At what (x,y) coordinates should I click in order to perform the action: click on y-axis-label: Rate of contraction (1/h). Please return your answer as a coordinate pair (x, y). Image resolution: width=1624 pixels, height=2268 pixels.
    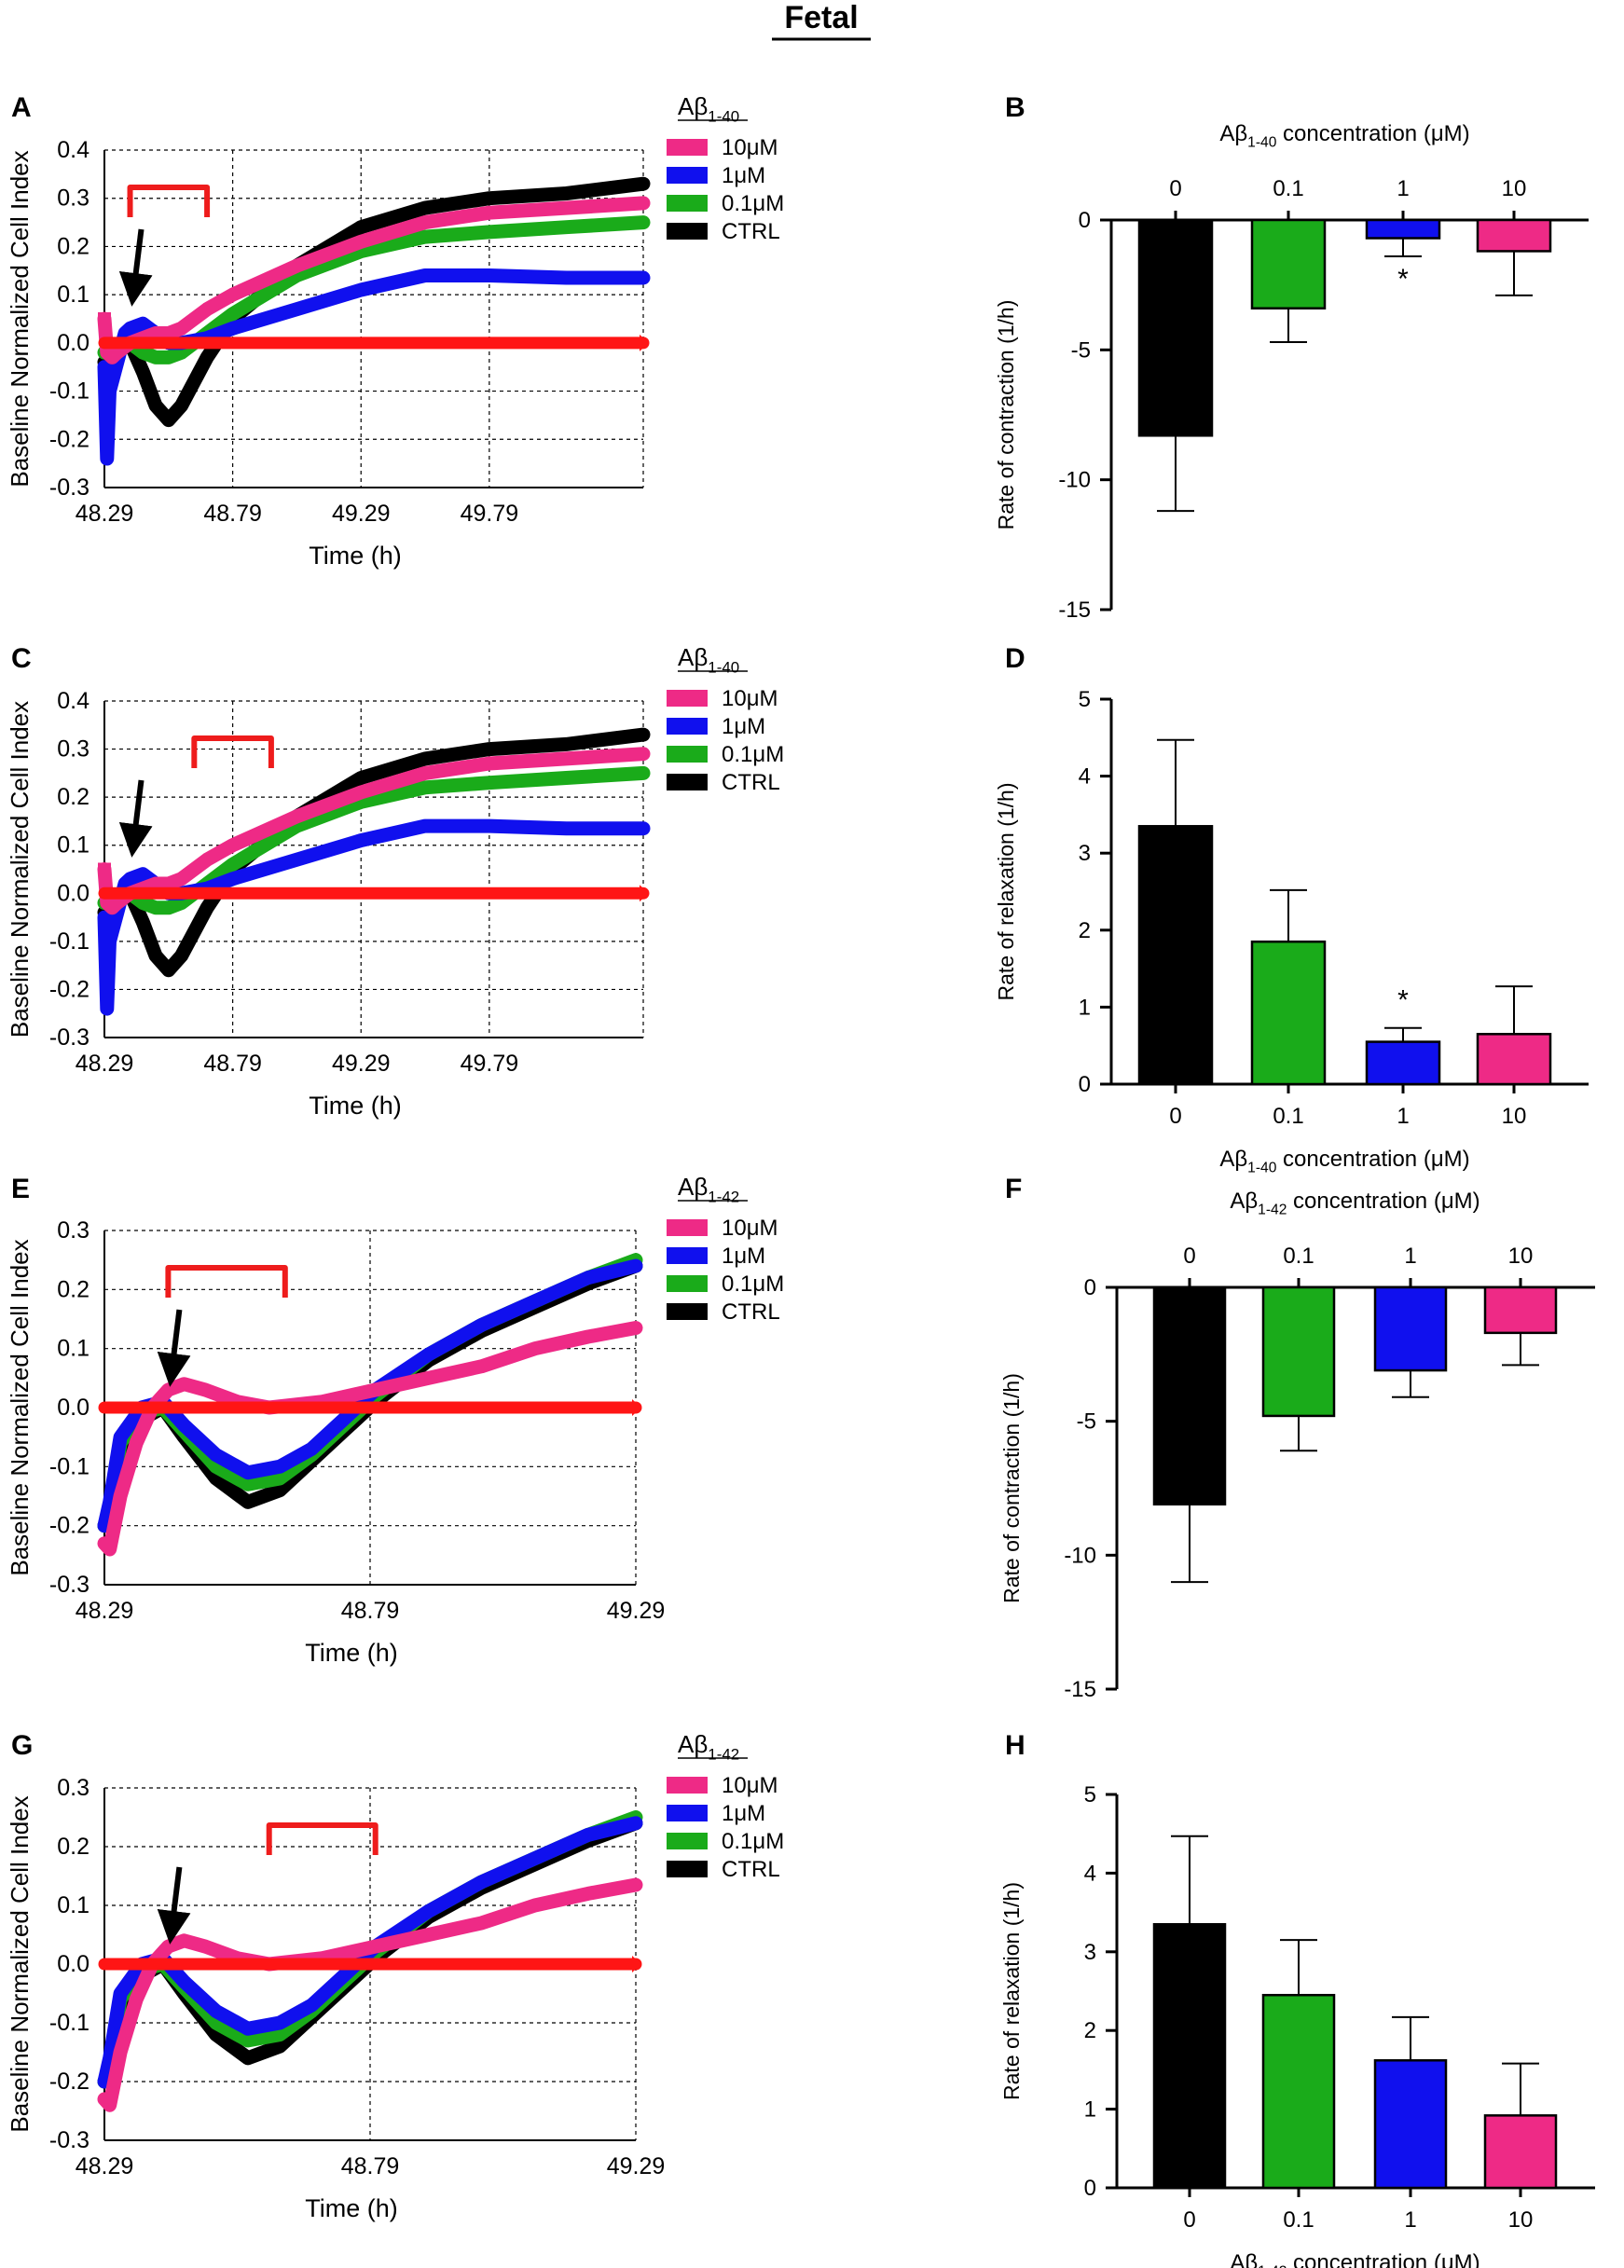
    Looking at the image, I should click on (1006, 415).